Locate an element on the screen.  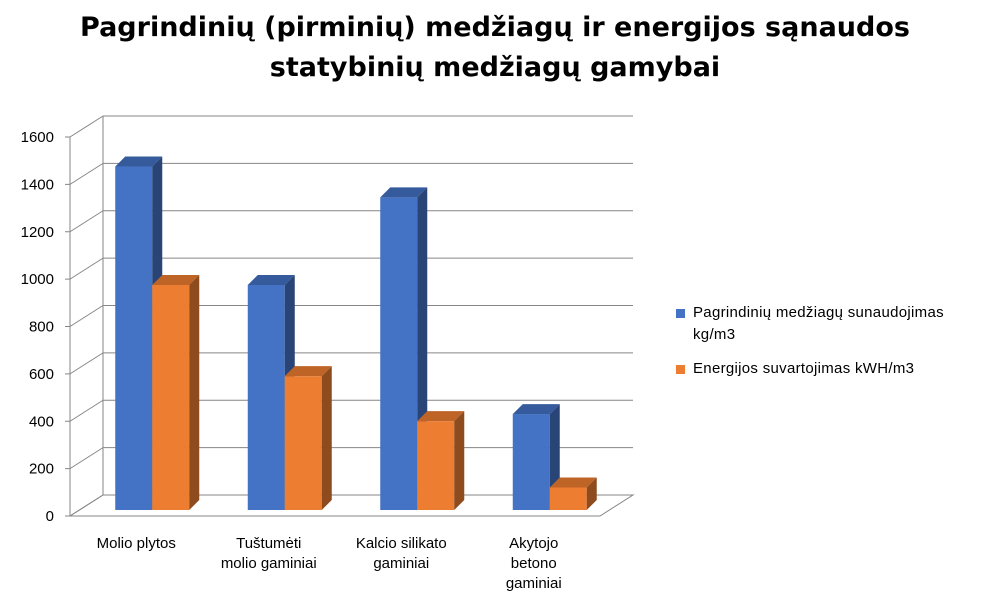
y-tick-label: 1200 is located at coordinates (37, 232).